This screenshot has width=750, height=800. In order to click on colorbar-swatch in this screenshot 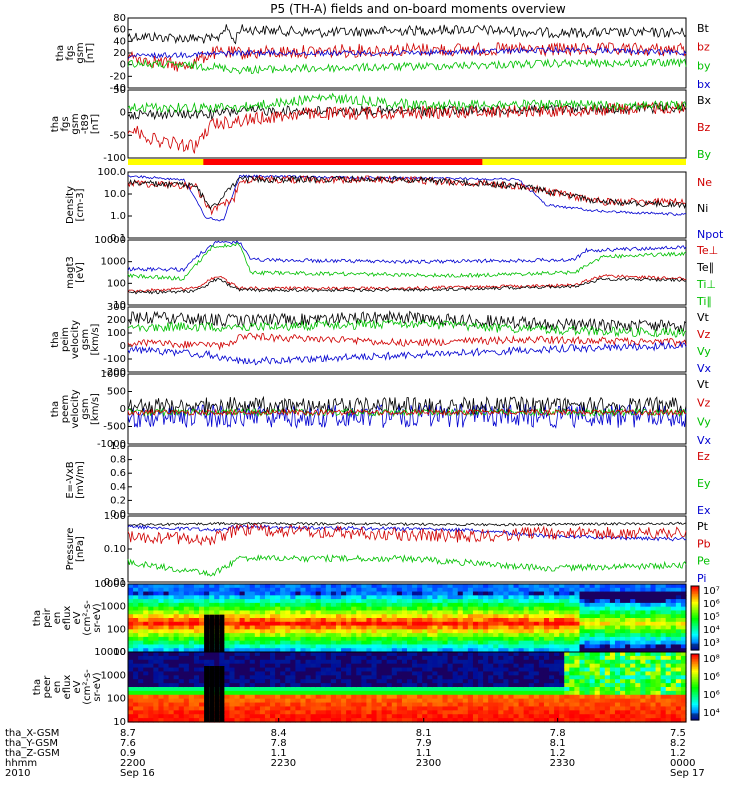, I will do `click(695, 678)`.